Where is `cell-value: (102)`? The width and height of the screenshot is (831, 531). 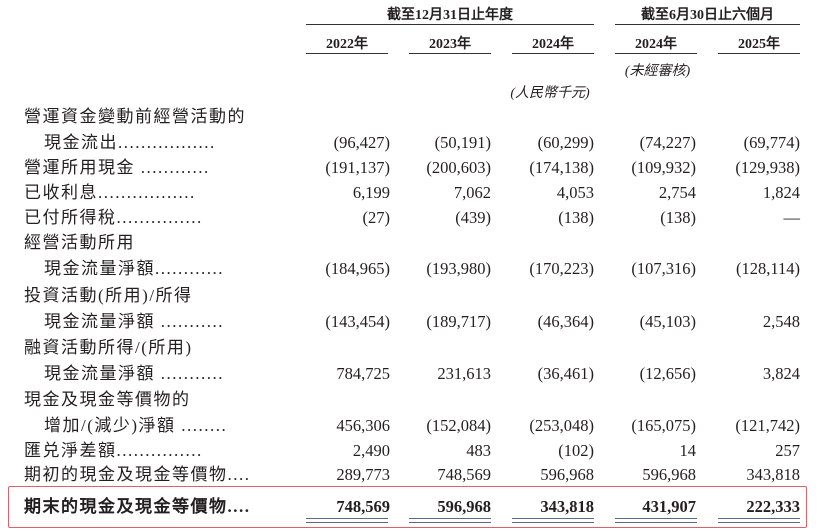
cell-value: (102) is located at coordinates (576, 450).